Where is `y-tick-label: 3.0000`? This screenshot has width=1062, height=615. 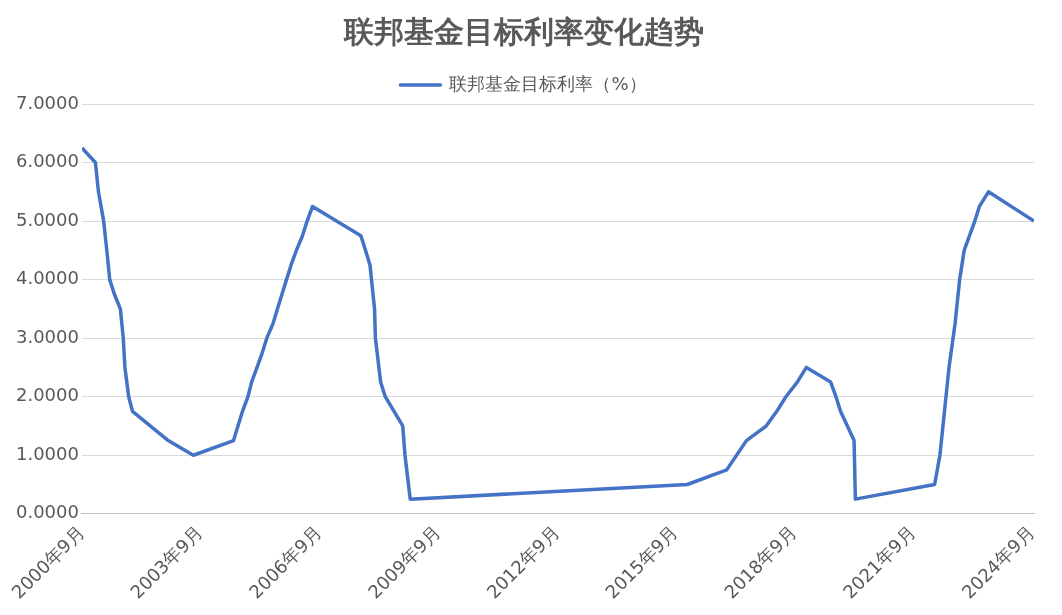 y-tick-label: 3.0000 is located at coordinates (47, 336).